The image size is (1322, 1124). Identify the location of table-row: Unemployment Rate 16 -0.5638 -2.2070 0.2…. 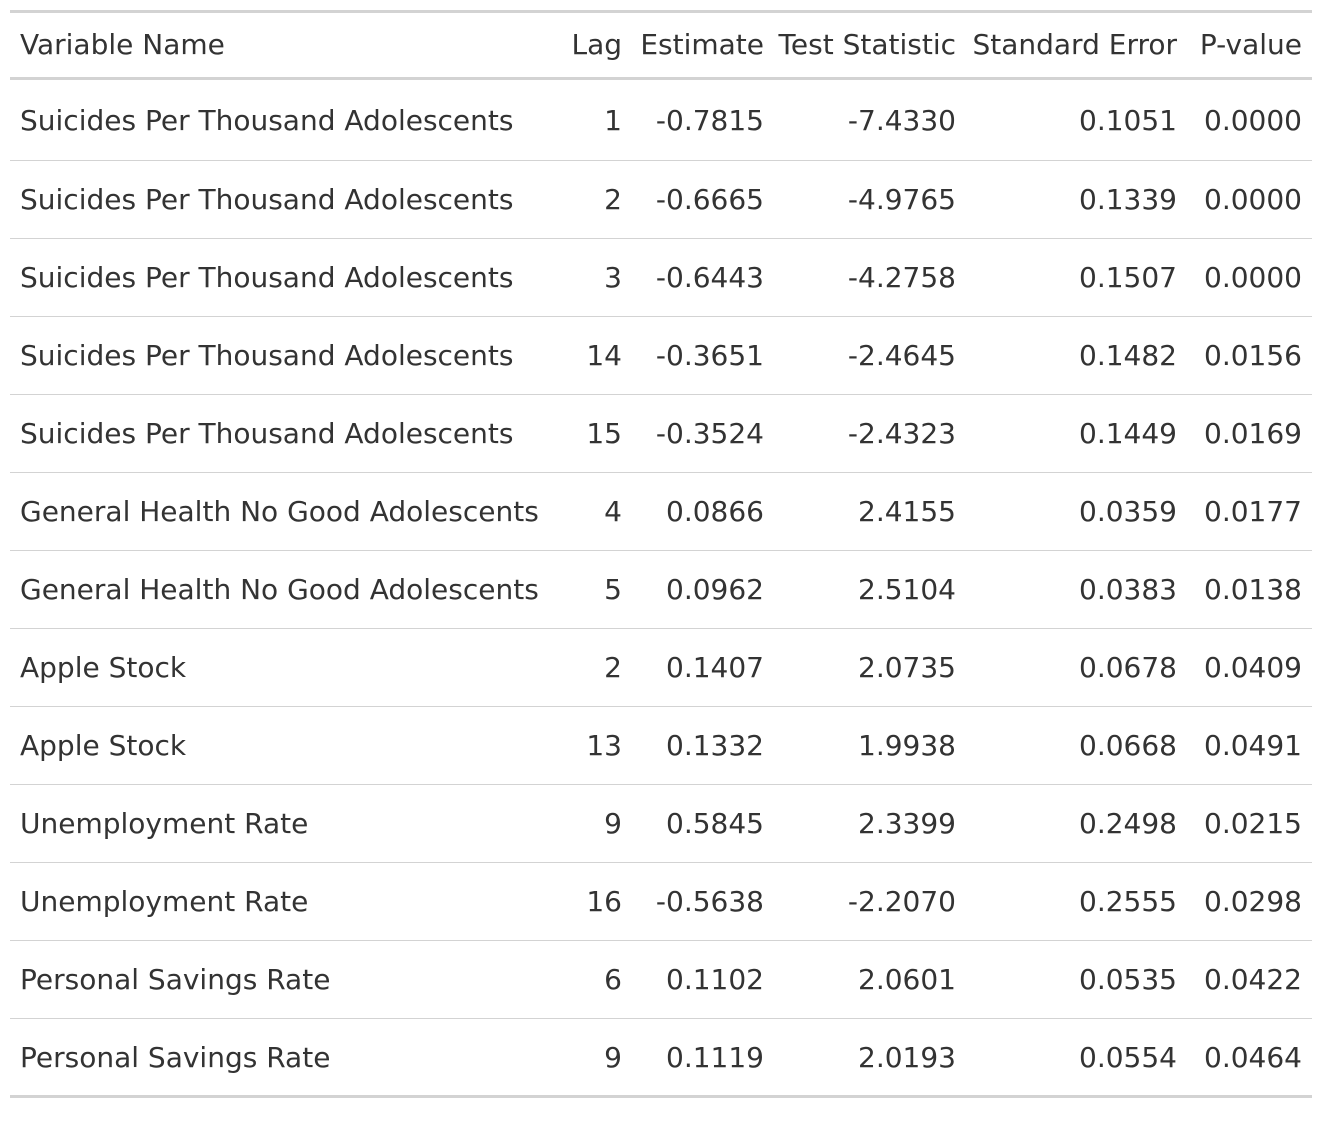
(661, 901).